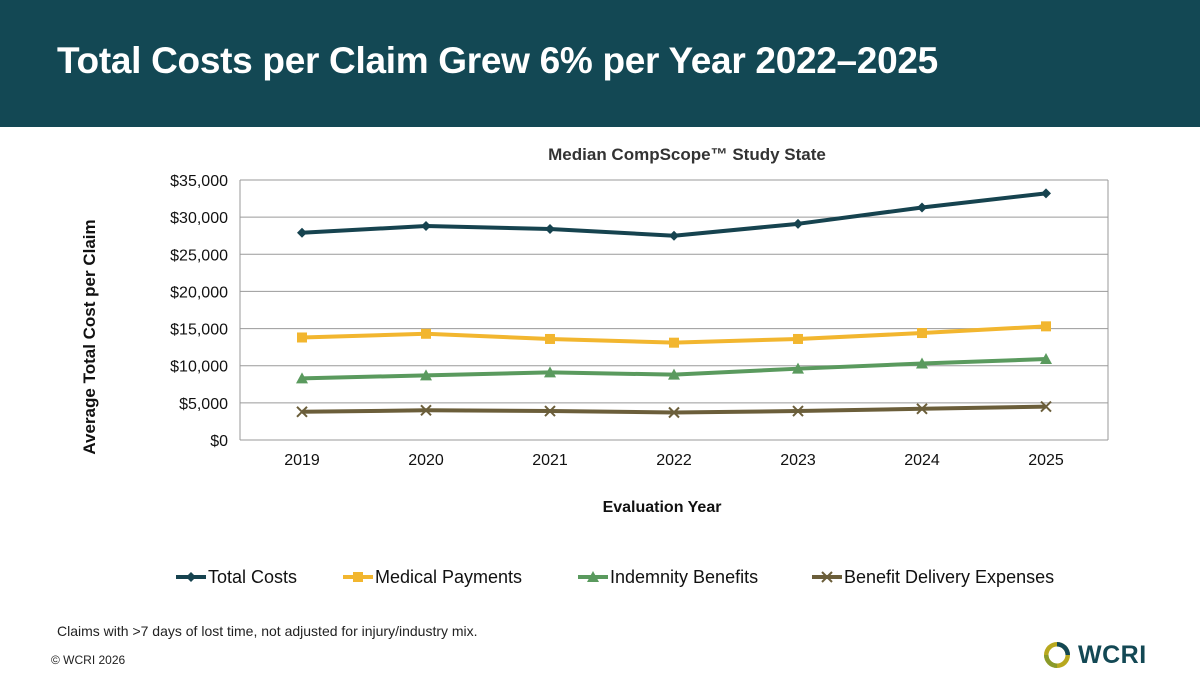 The image size is (1200, 673). Describe the element at coordinates (1112, 654) in the screenshot. I see `logo-text: WCRI` at that location.